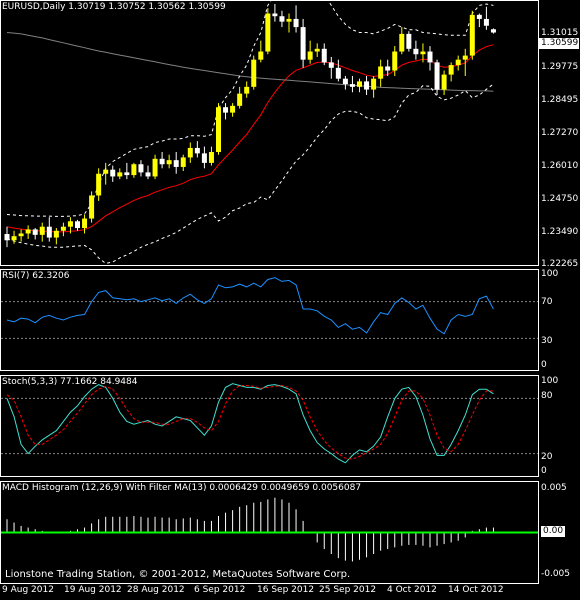 The image size is (580, 600). I want to click on price-axis-label: 1.22265, so click(560, 264).